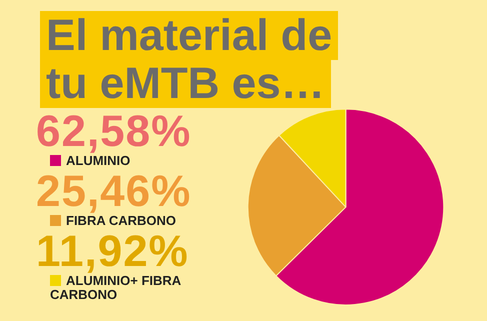  What do you see at coordinates (114, 191) in the screenshot?
I see `data-label: 25,46%` at bounding box center [114, 191].